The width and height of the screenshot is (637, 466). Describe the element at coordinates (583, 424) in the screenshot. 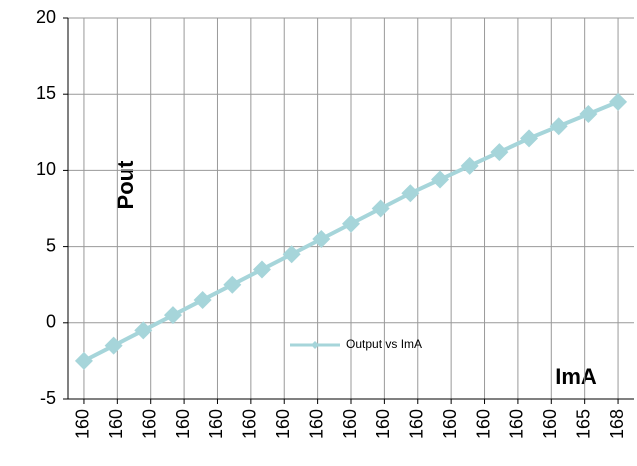

I see `x-tick-label: 165` at that location.